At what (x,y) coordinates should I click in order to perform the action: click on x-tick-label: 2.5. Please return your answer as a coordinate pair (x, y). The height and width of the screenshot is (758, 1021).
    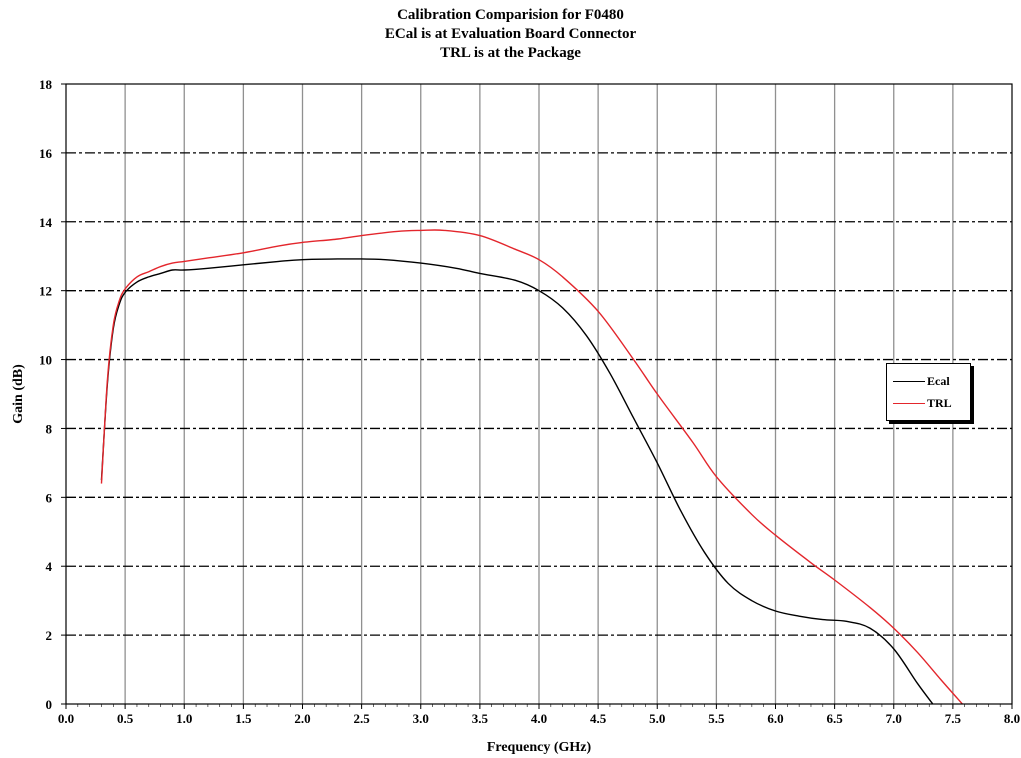
    Looking at the image, I should click on (362, 718).